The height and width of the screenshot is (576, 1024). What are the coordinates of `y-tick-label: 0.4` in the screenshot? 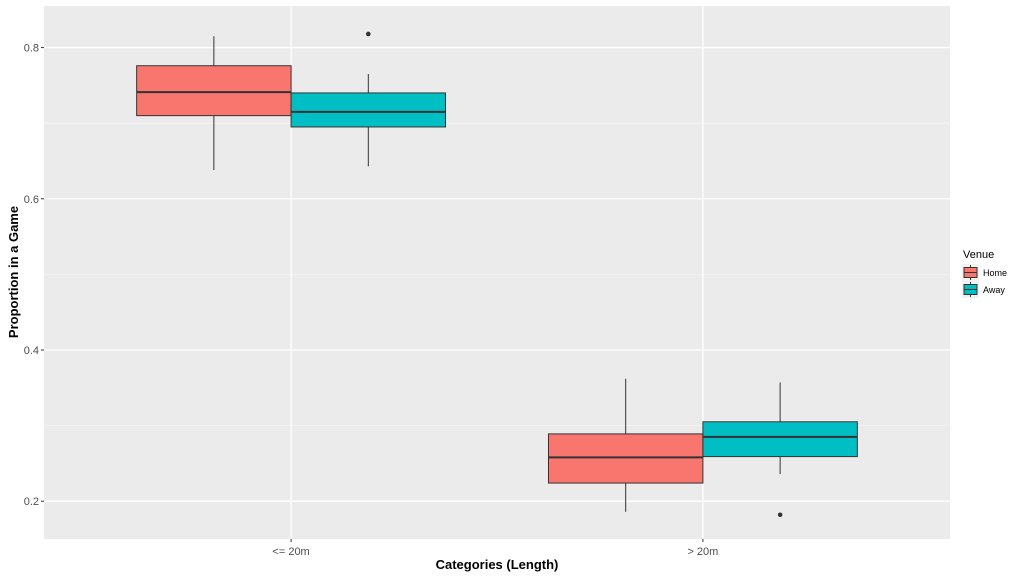 It's located at (31, 351).